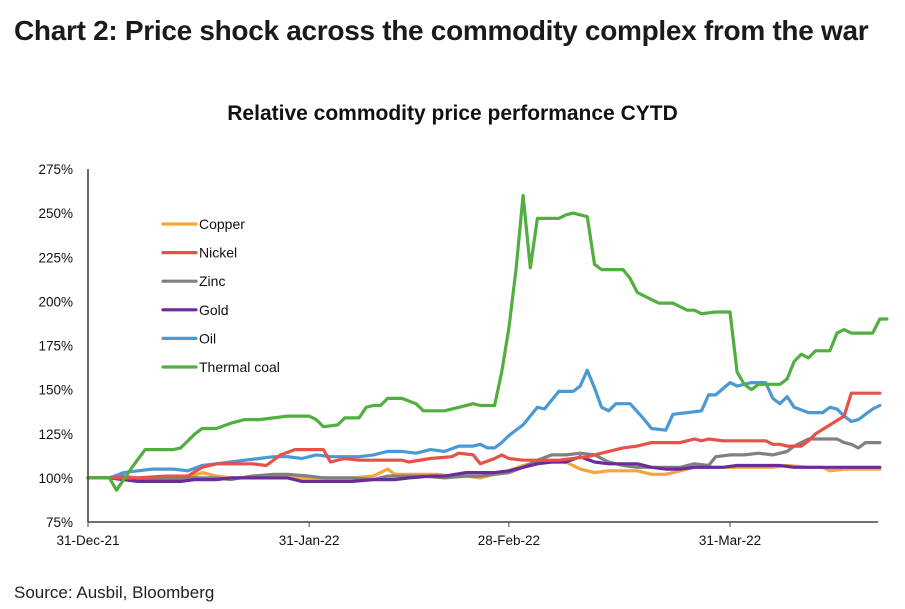  Describe the element at coordinates (207, 338) in the screenshot. I see `legend-label: Oil` at that location.